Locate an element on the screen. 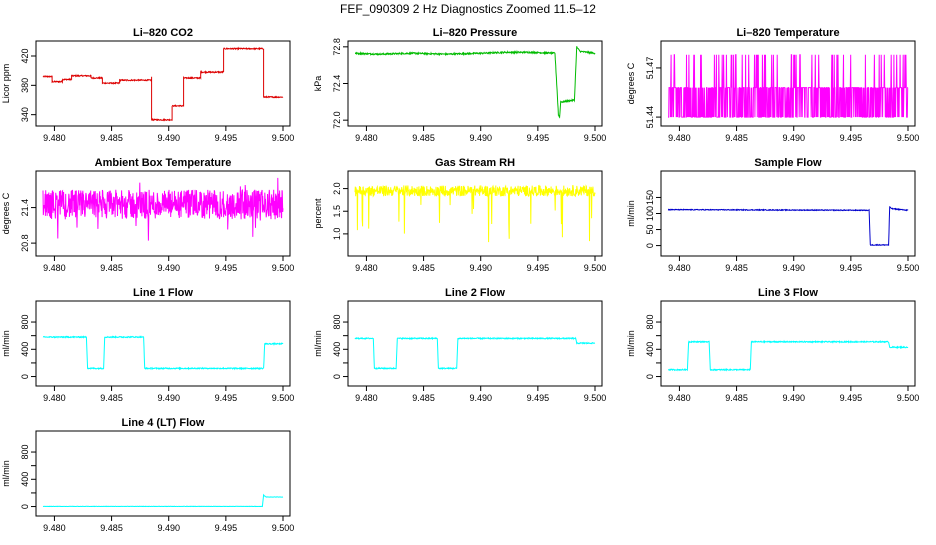 This screenshot has width=936, height=545. panel-10-title: Line 4 (LT) Flow is located at coordinates (163, 423).